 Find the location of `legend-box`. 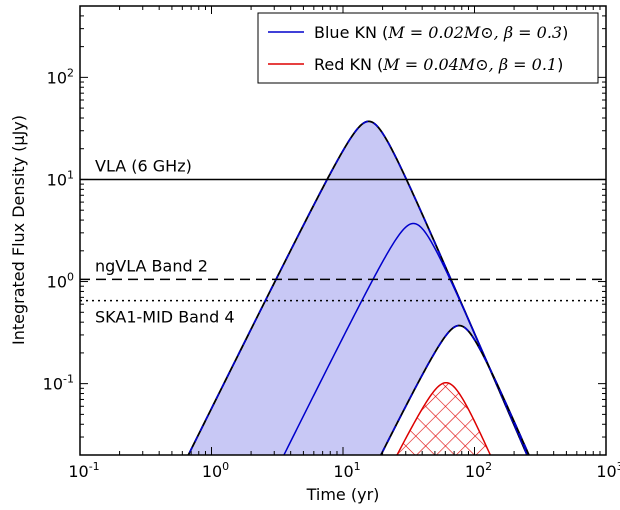

legend-box is located at coordinates (428, 48).